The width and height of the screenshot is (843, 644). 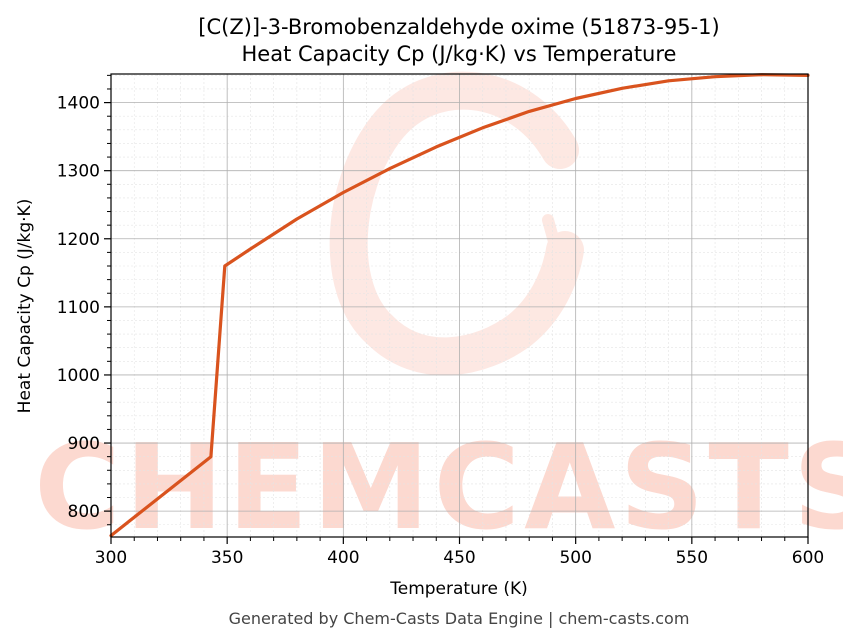 I want to click on y-tick-label: 1200, so click(x=78, y=240).